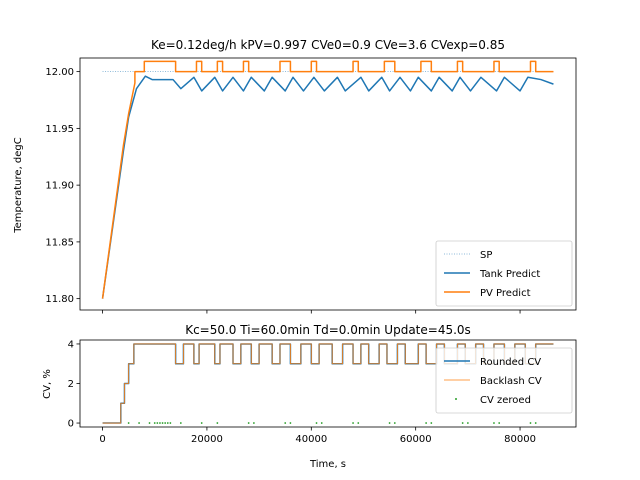  I want to click on bottom-legend-label-cv-zeroed: CV zeroed, so click(505, 400).